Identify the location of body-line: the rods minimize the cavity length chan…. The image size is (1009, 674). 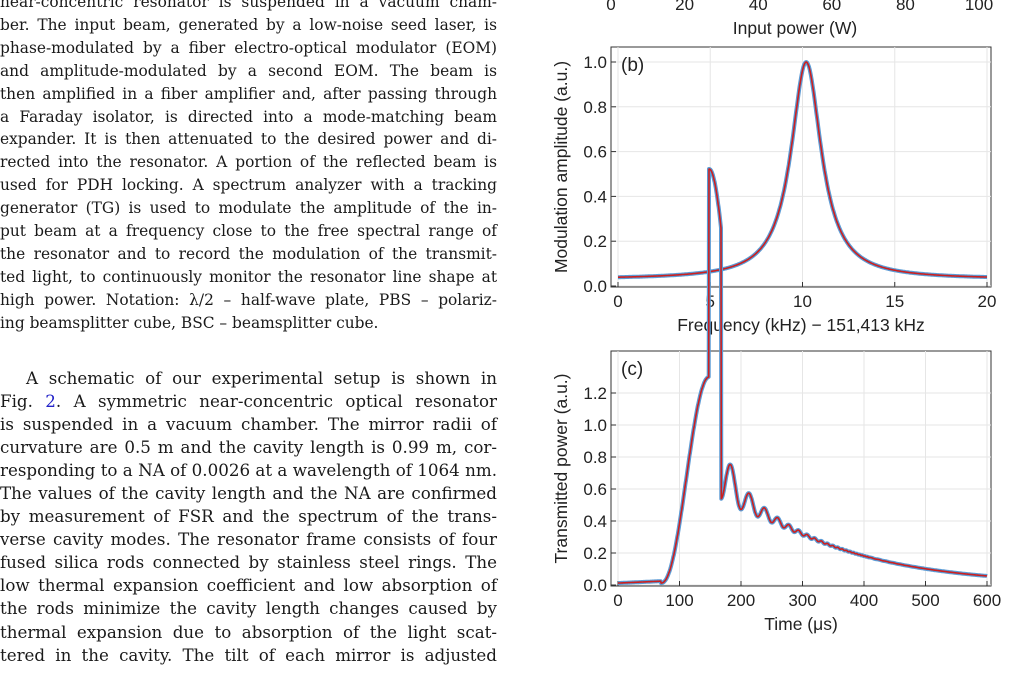
(248, 608).